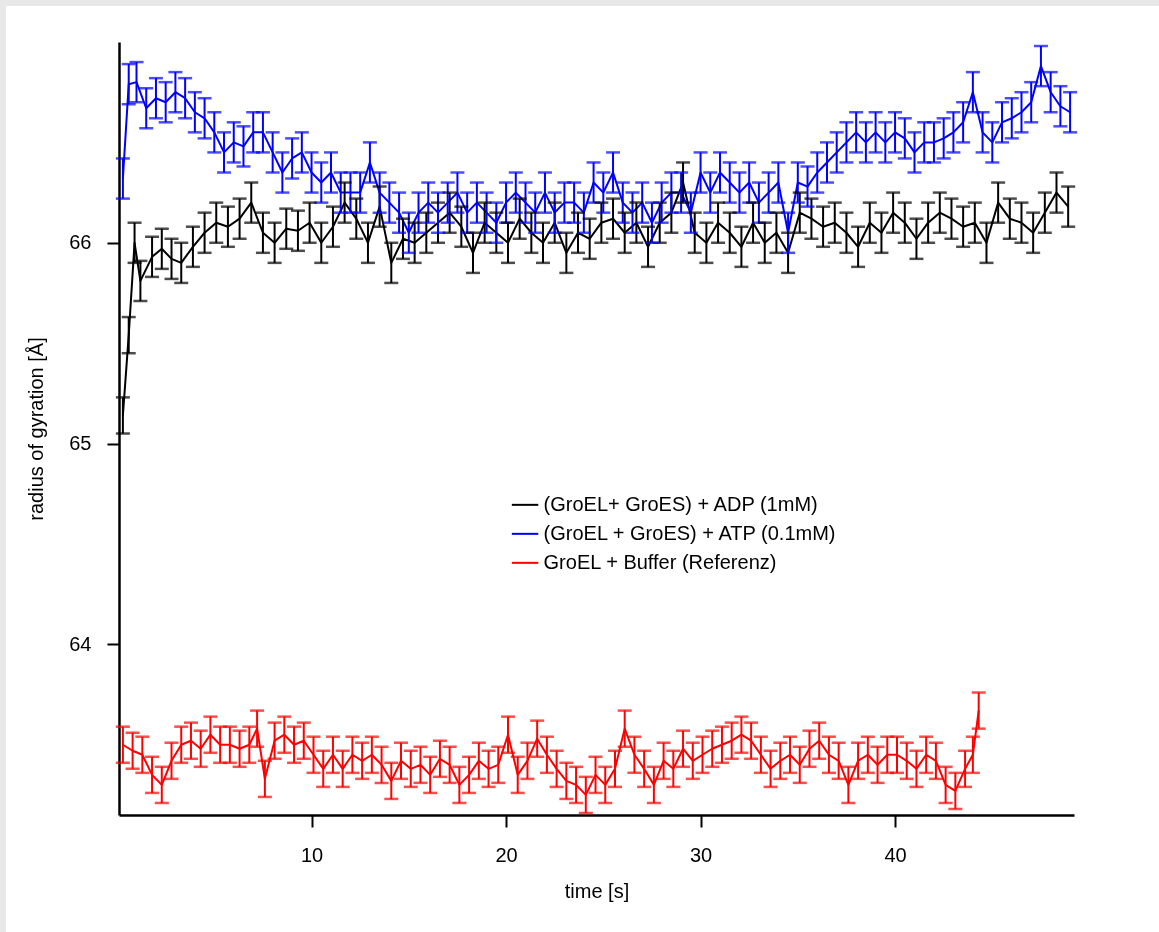  I want to click on y-axis-title: radius of gyration [Å], so click(36, 429).